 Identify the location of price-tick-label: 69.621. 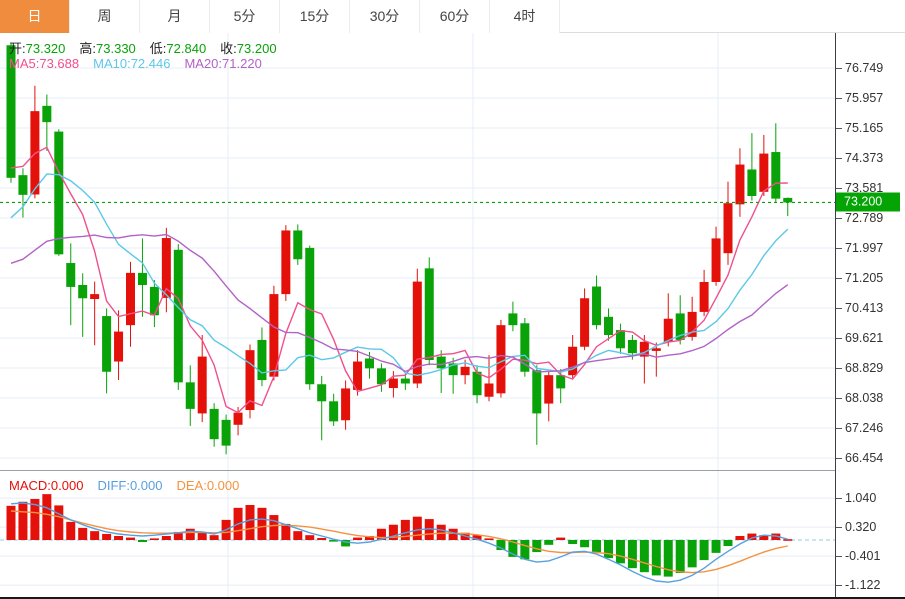
(859, 338).